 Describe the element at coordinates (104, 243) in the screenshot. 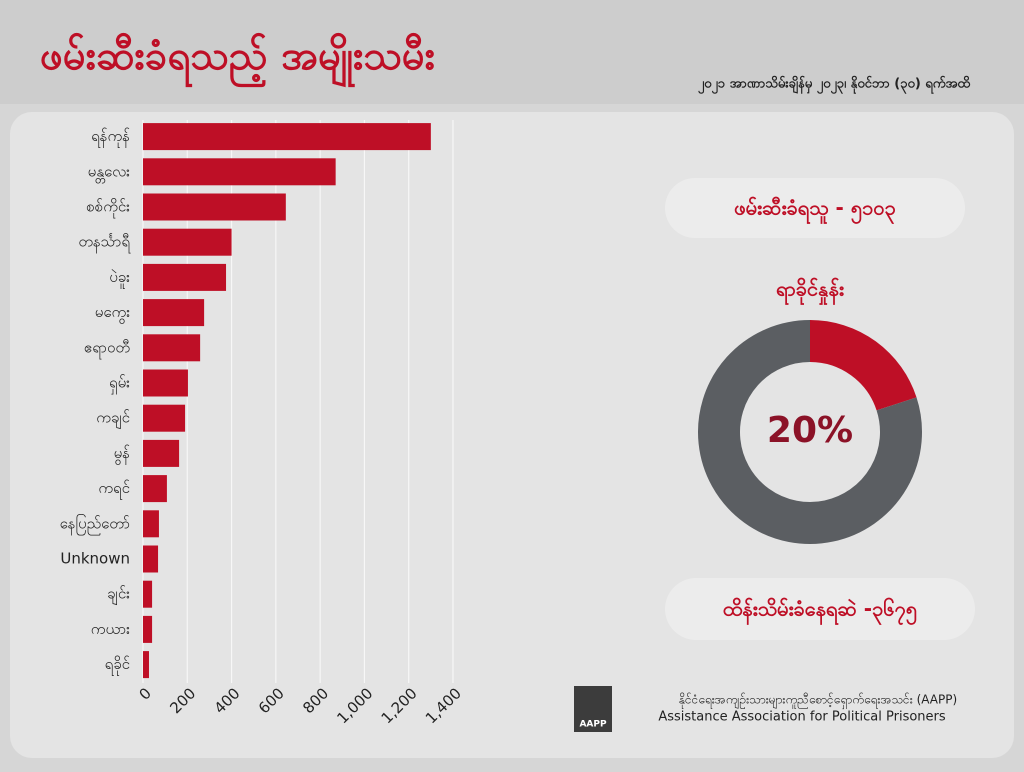

I see `y-tick-label: တနင်္သာရီ` at that location.